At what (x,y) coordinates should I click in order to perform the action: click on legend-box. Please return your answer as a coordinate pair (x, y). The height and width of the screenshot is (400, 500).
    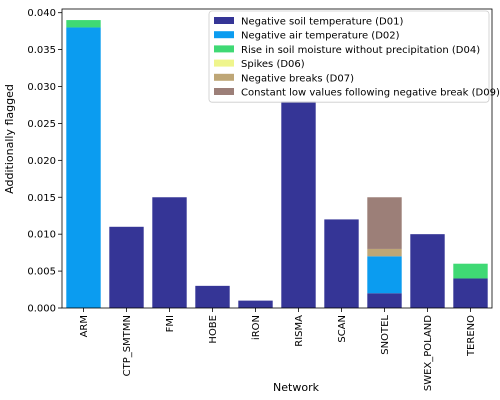
    Looking at the image, I should click on (349, 56).